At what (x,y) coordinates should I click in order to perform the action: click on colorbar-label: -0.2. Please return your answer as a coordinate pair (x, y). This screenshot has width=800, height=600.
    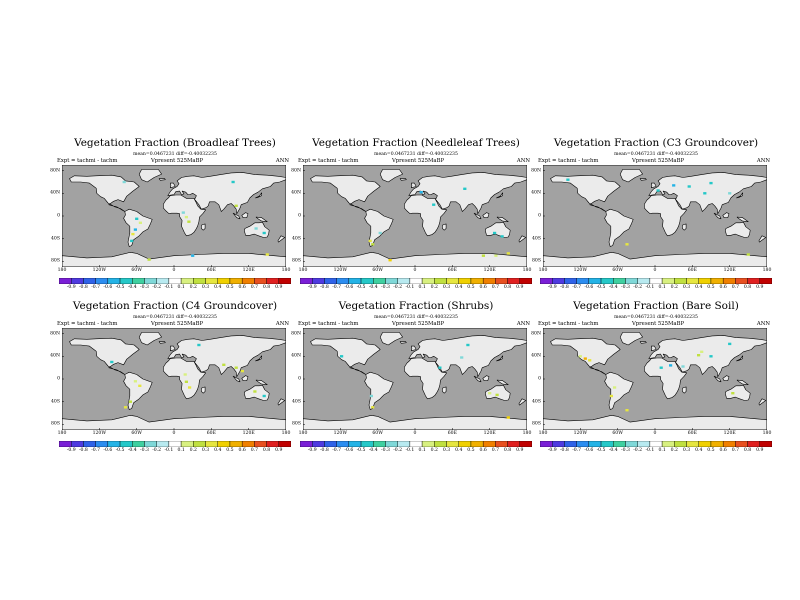
    Looking at the image, I should click on (398, 287).